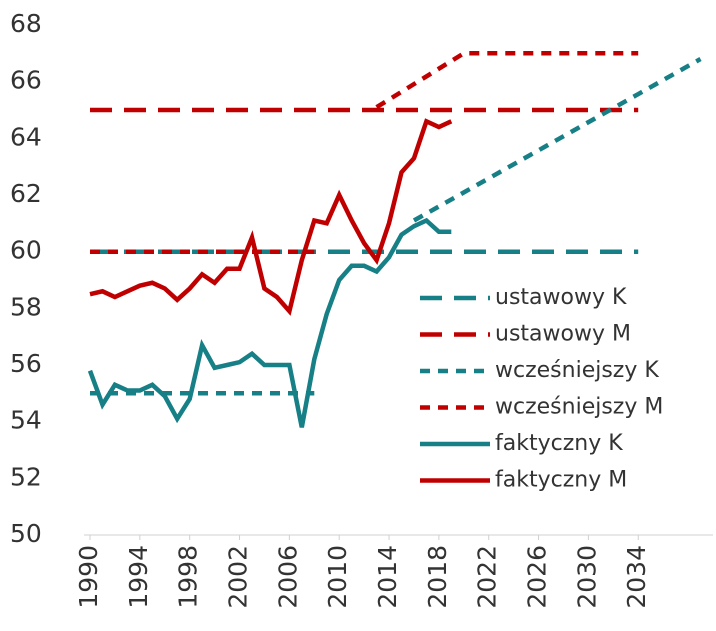  What do you see at coordinates (537, 577) in the screenshot?
I see `x-tick-label: 2026` at bounding box center [537, 577].